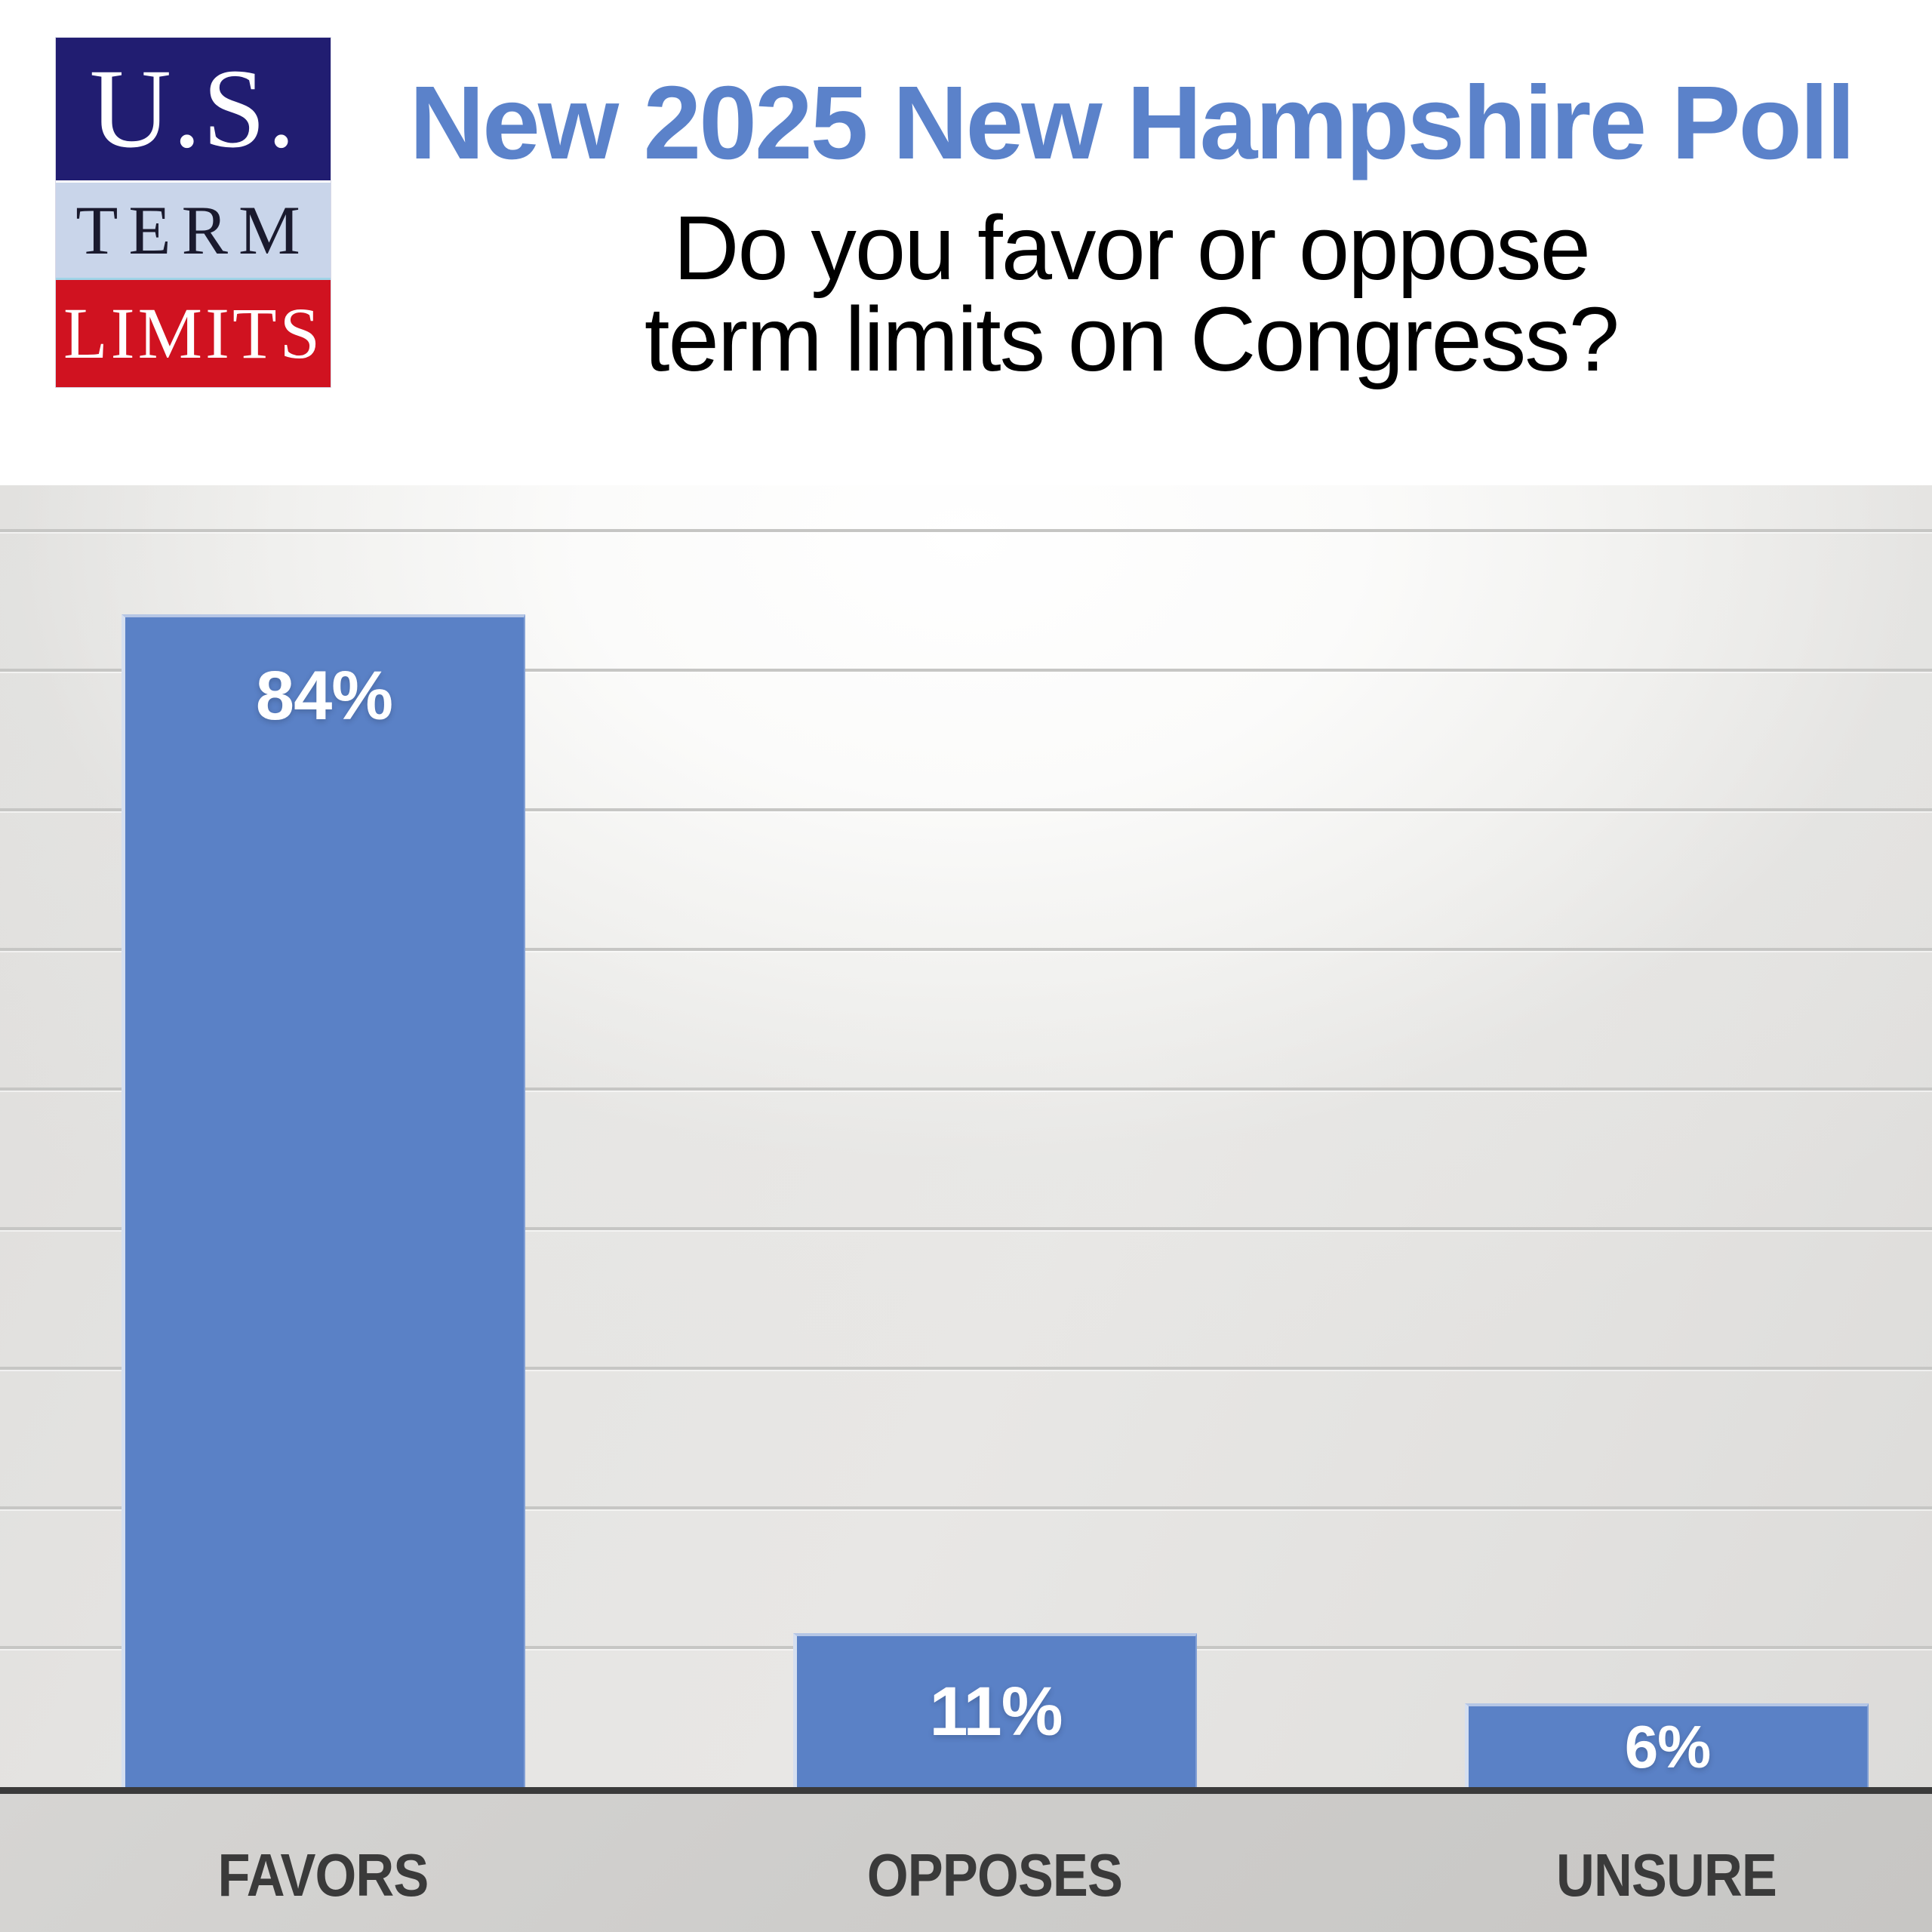 This screenshot has width=1932, height=1932. I want to click on bar-opposes: 11%, so click(994, 1710).